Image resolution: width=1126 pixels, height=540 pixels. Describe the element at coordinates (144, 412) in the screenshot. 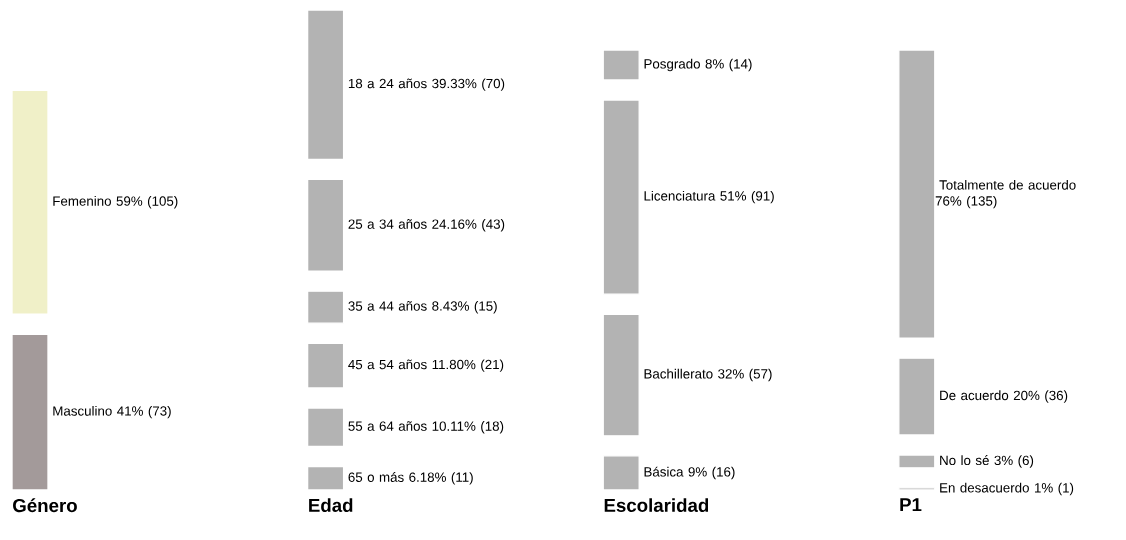

I see `data-label: 41% (73)` at that location.